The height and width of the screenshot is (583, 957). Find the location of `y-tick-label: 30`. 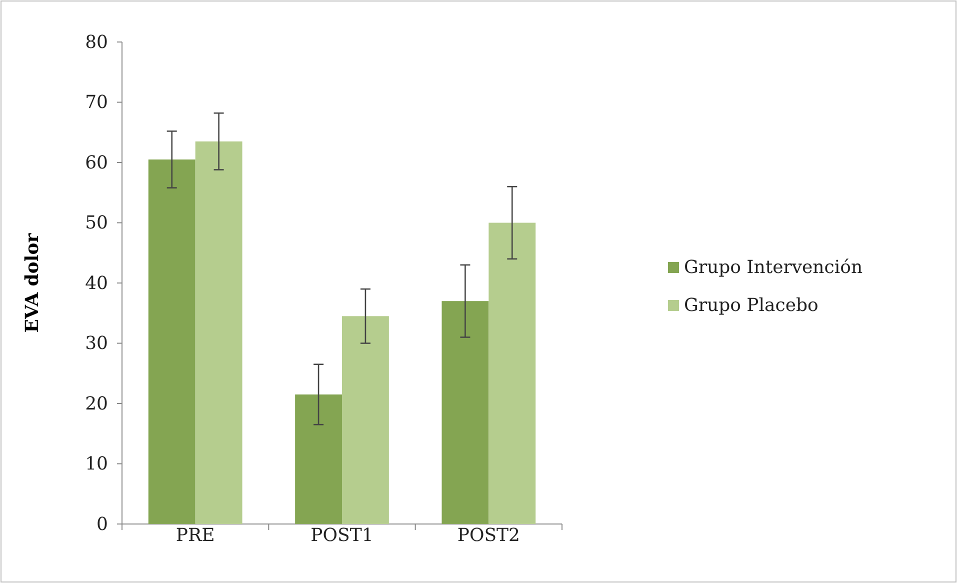

y-tick-label: 30 is located at coordinates (96, 343).